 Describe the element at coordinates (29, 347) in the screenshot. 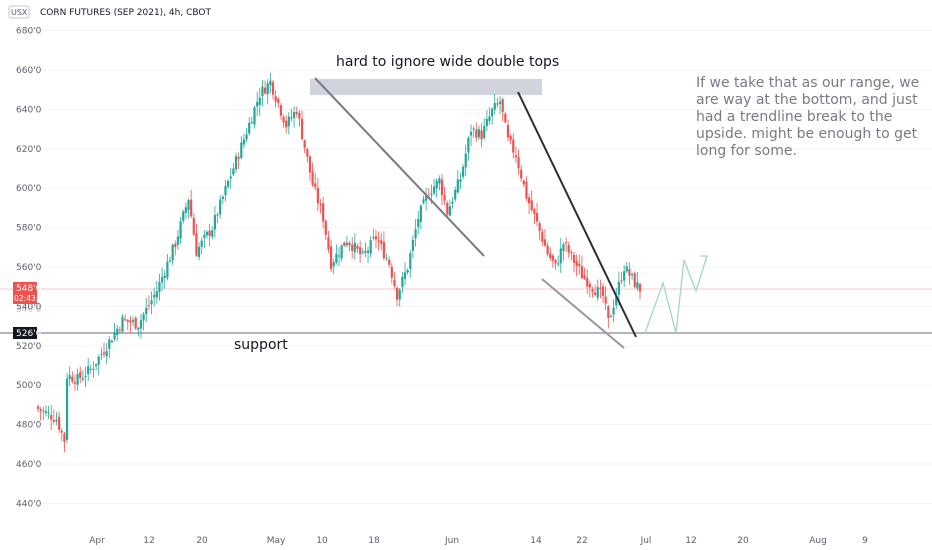

I see `price-tick-label: 520'0` at that location.